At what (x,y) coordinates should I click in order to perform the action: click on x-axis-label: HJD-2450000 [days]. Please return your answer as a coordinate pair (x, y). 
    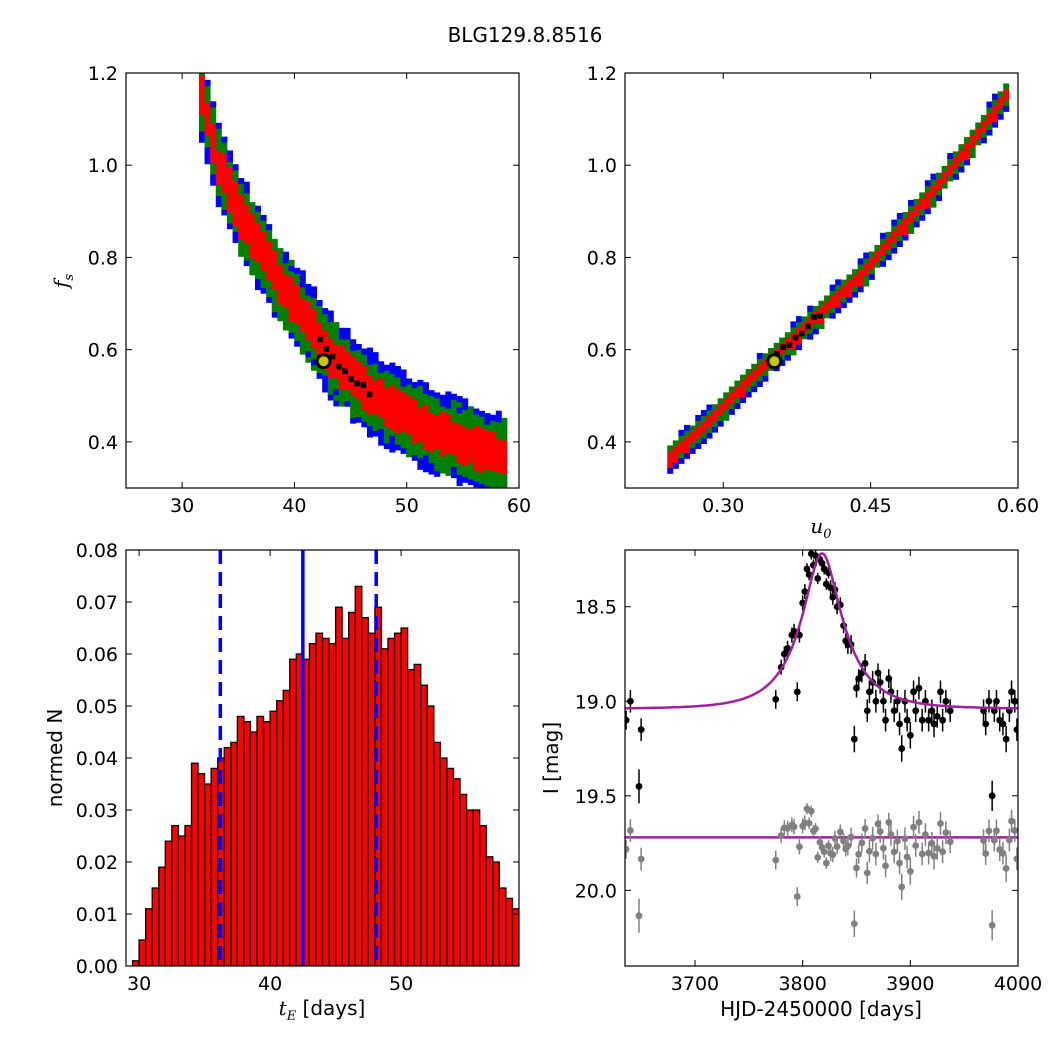
    Looking at the image, I should click on (821, 1009).